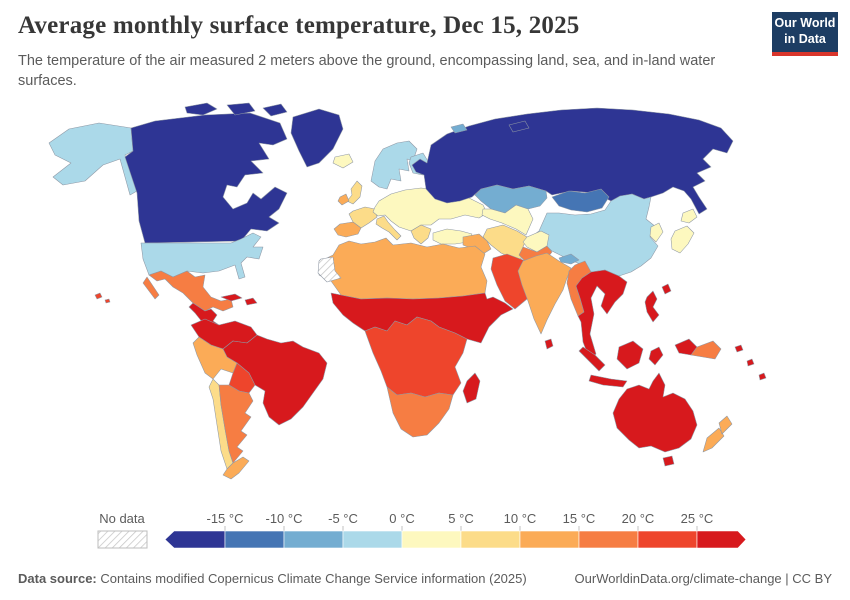 Image resolution: width=850 pixels, height=600 pixels. What do you see at coordinates (608, 381) in the screenshot?
I see `region-indonesia-java` at bounding box center [608, 381].